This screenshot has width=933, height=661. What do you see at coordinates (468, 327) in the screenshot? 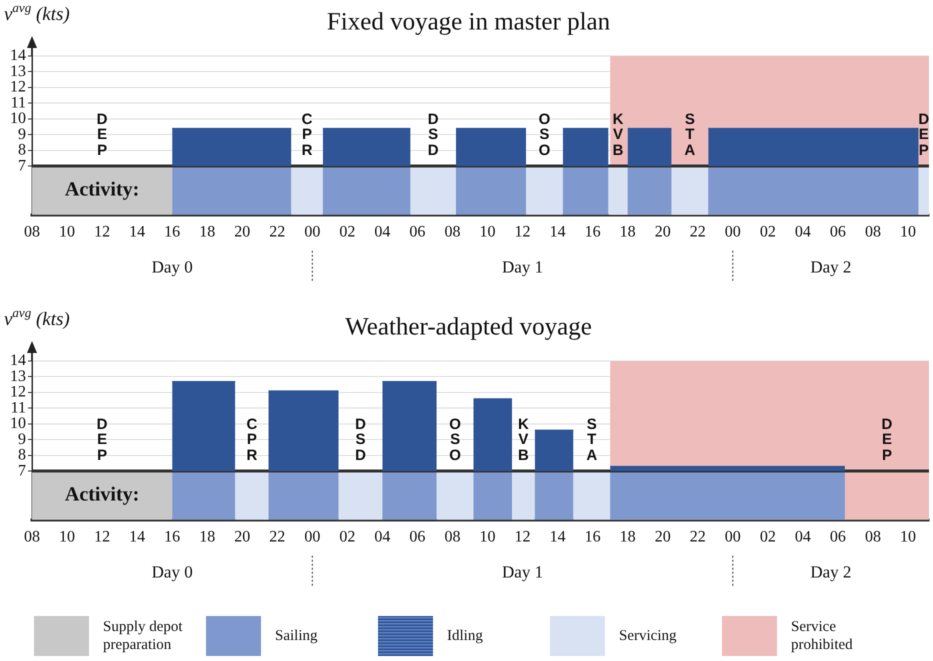
I see `chart-title: Weather-adapted voyage` at bounding box center [468, 327].